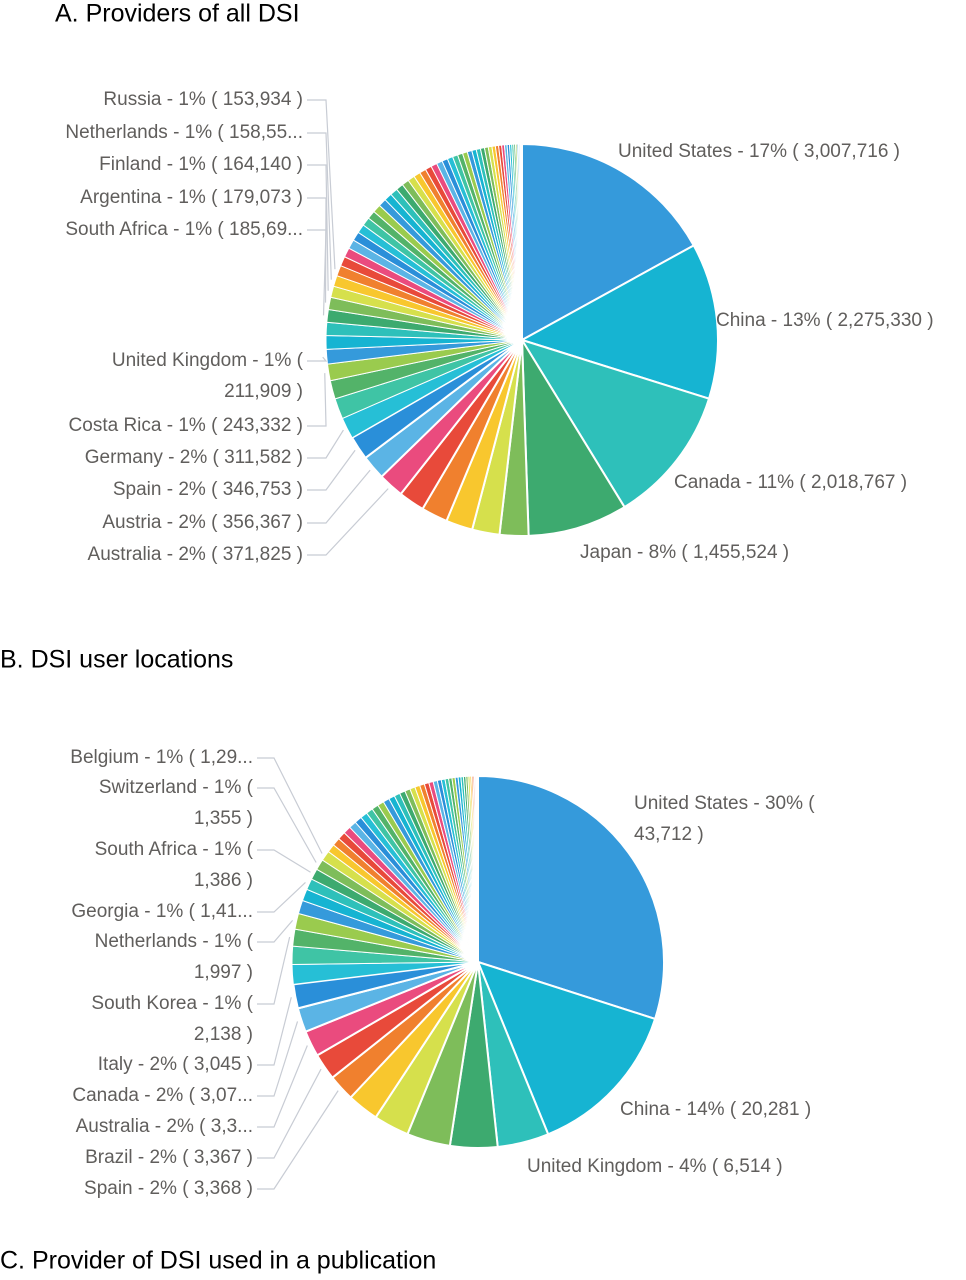 This screenshot has height=1280, width=966. What do you see at coordinates (195, 554) in the screenshot?
I see `slice-label: Australia - 2% ( 371,825 )` at bounding box center [195, 554].